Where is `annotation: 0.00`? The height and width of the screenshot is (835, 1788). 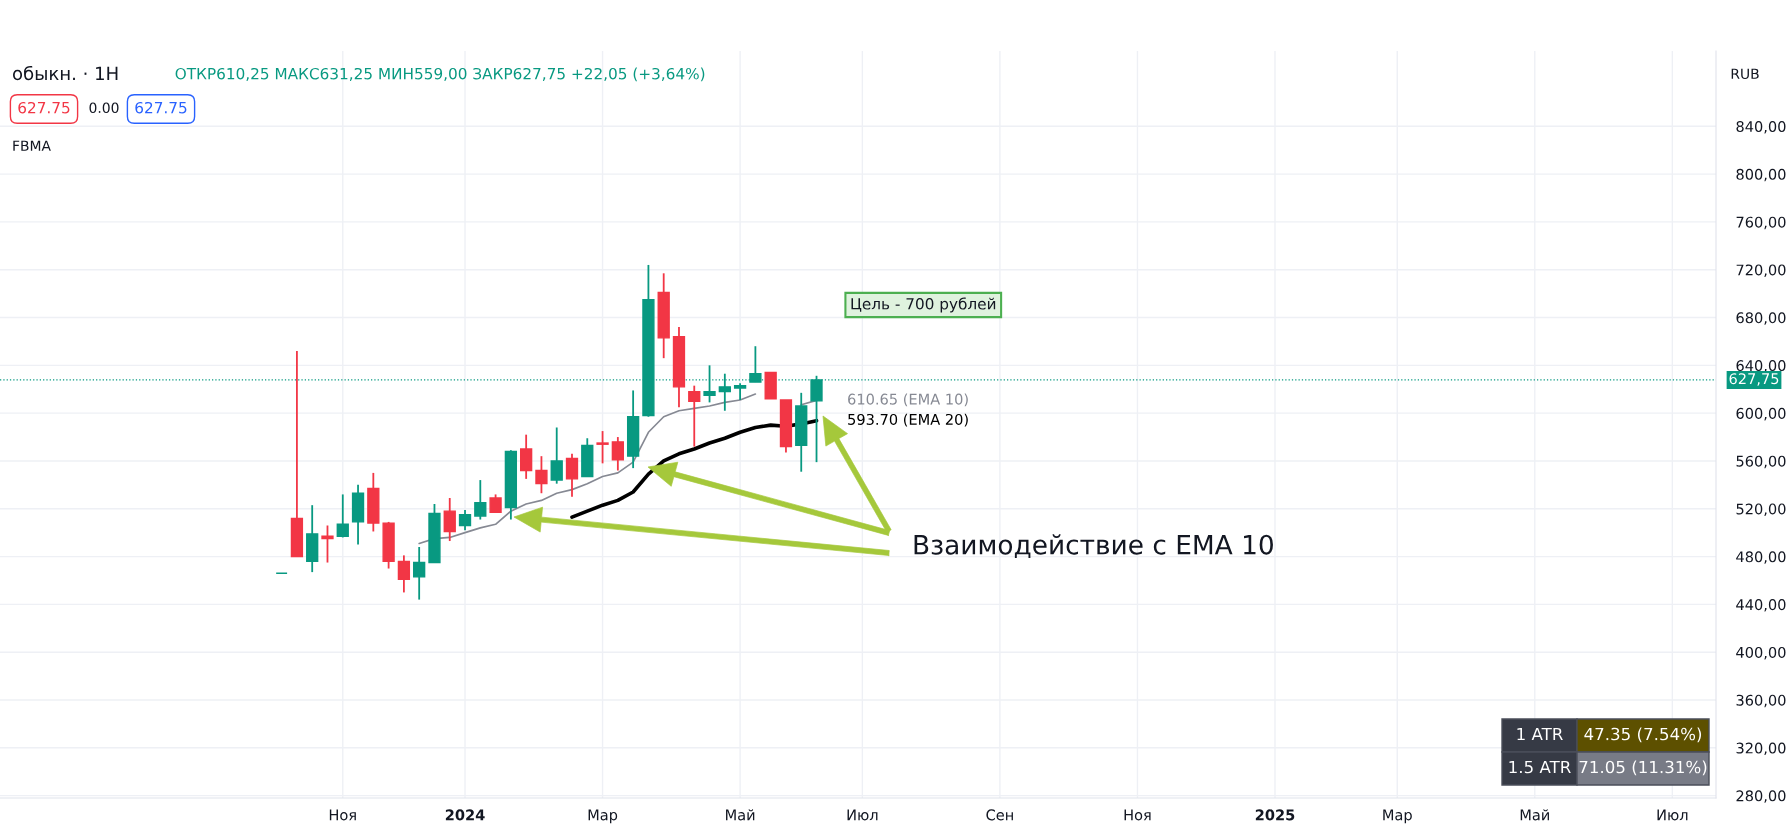
annotation: 0.00 is located at coordinates (104, 108).